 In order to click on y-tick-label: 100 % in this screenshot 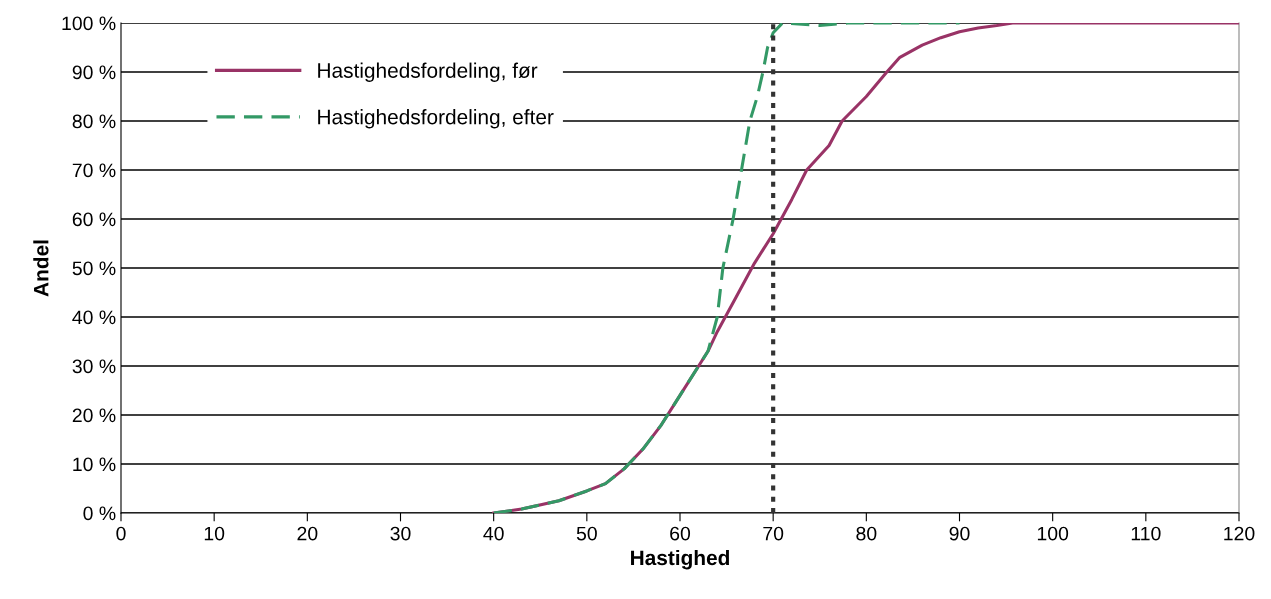, I will do `click(89, 23)`.